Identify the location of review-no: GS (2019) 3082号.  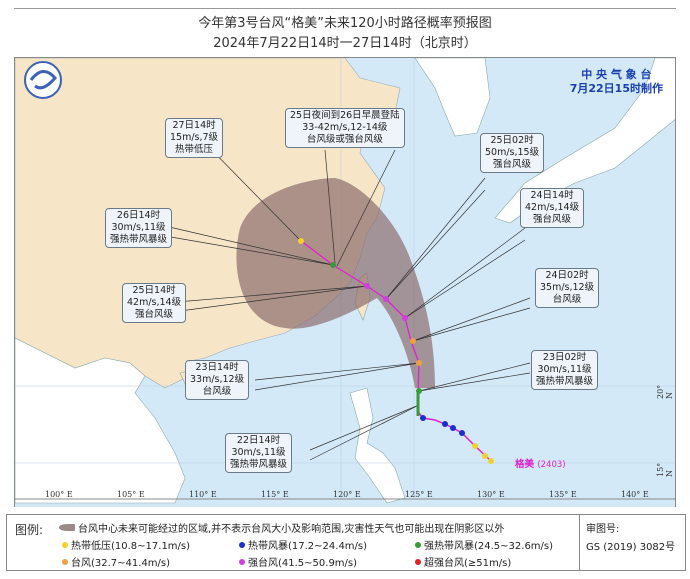
(631, 547).